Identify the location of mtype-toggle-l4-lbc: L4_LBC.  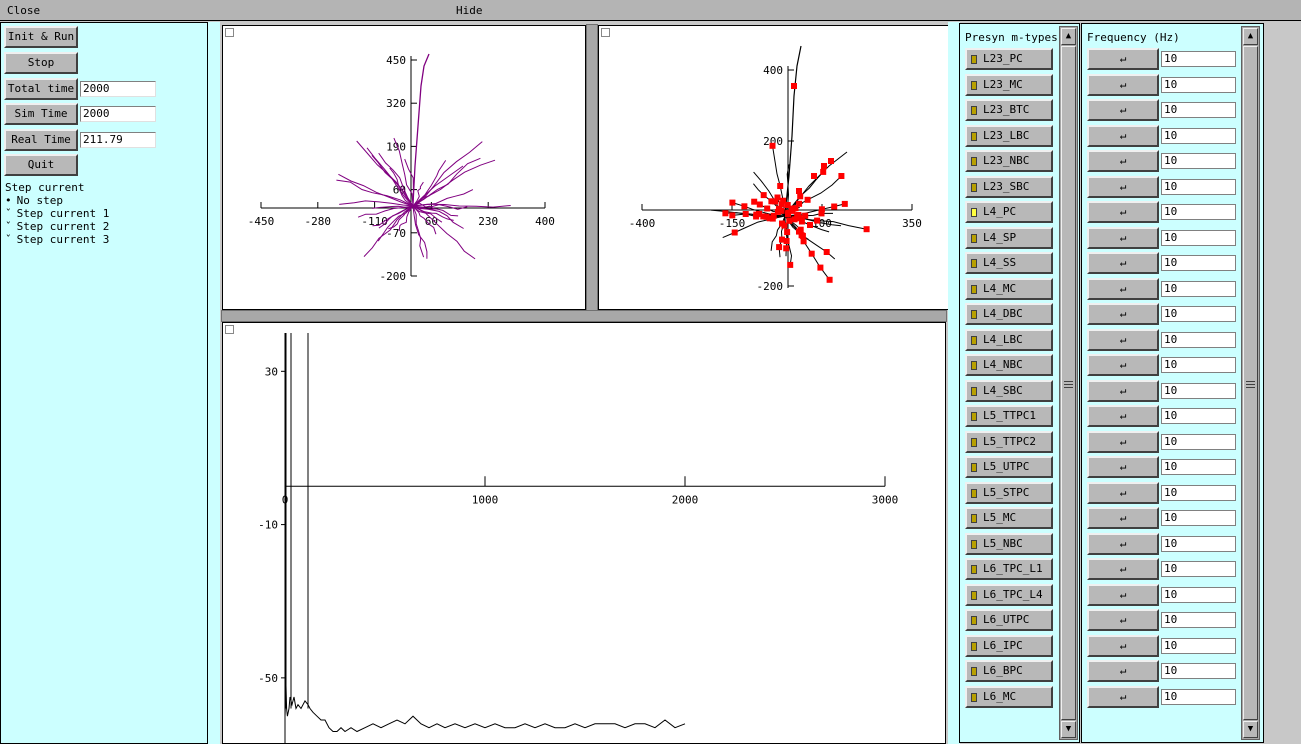
(1009, 339).